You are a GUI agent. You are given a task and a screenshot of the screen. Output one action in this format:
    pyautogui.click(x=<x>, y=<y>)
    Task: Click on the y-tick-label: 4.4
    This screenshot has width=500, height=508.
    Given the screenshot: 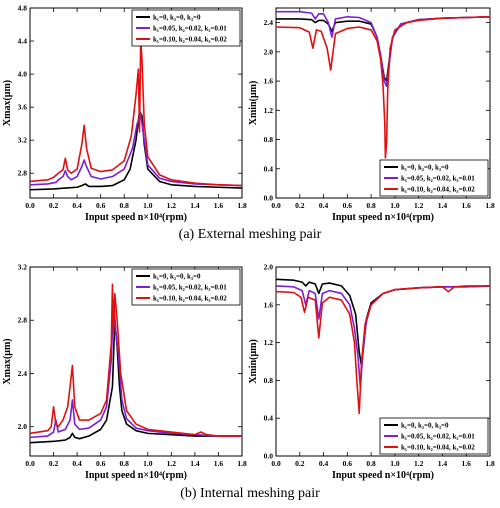 What is the action you would take?
    pyautogui.click(x=23, y=41)
    